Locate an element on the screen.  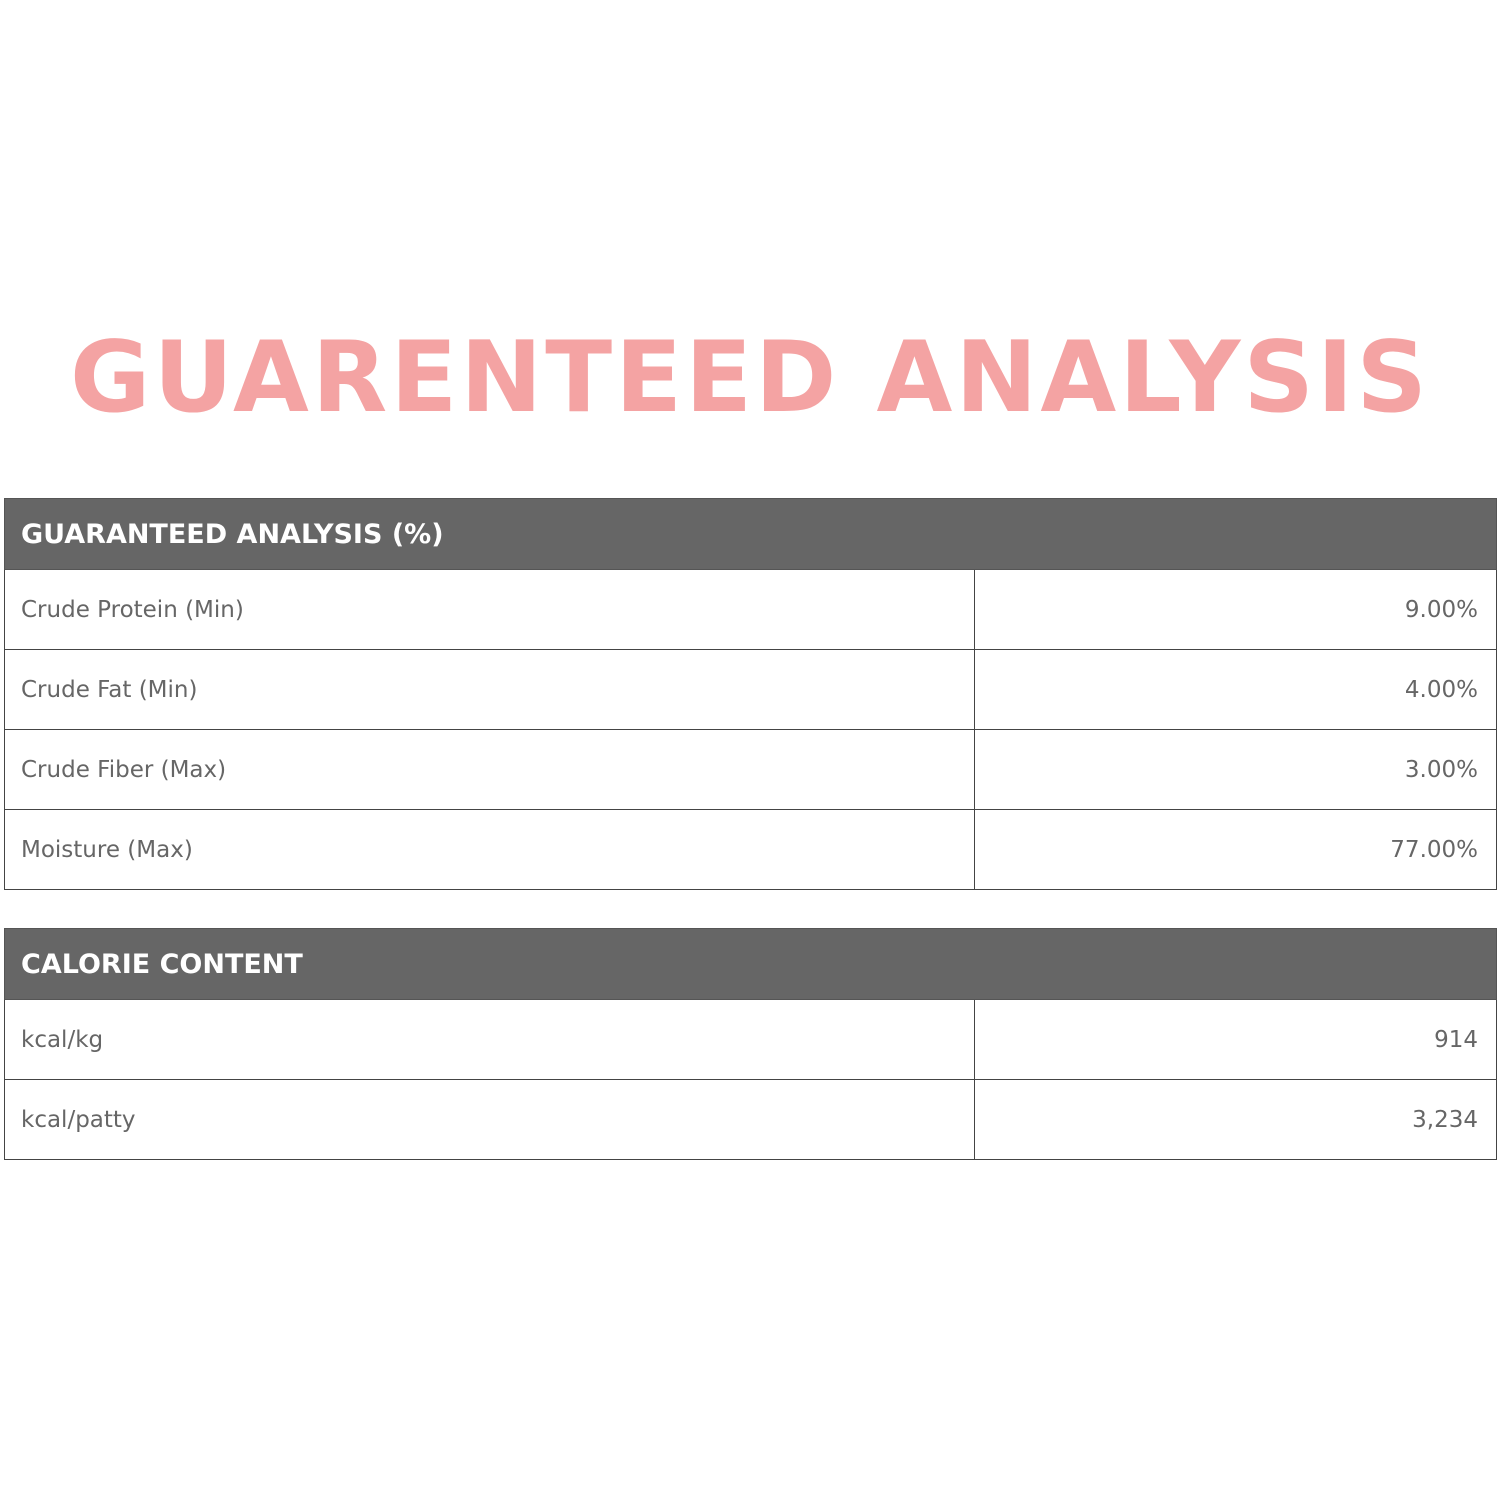
nutrient-value: 4.00% is located at coordinates (1235, 689).